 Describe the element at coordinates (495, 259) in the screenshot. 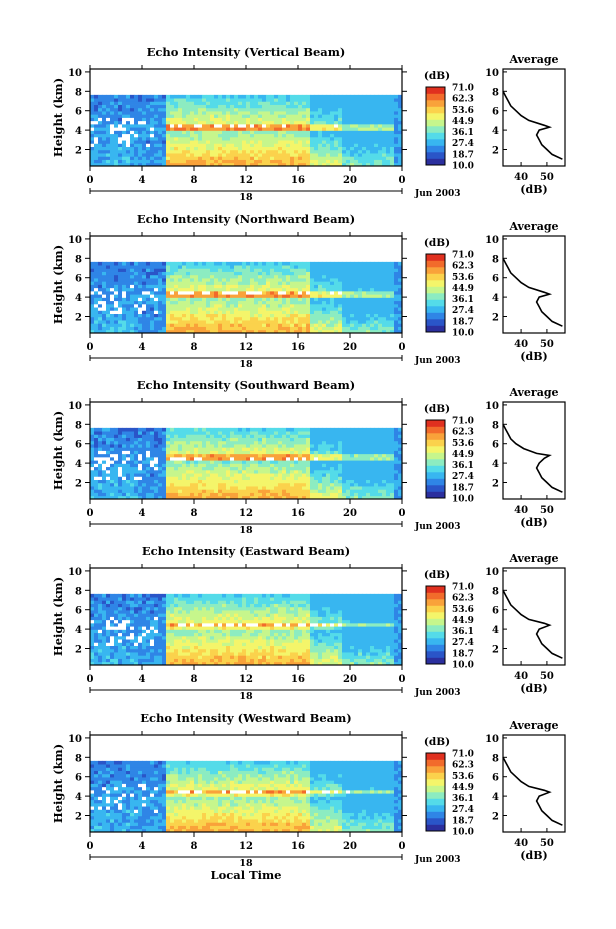

I see `profile-y-tick-label: 8` at that location.